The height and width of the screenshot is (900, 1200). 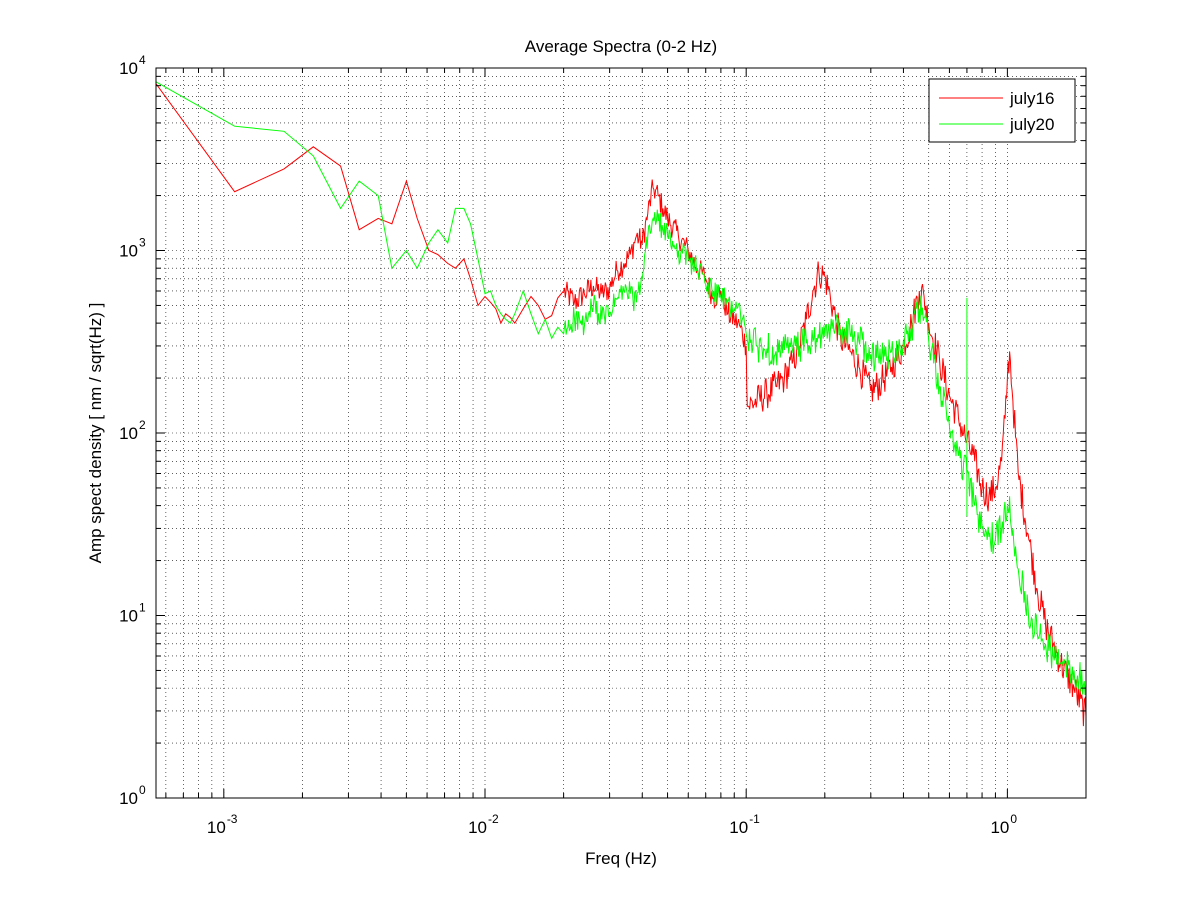 What do you see at coordinates (95, 433) in the screenshot?
I see `y-axis-label: Amp spect density [ nm / sqrt(Hz) ]` at bounding box center [95, 433].